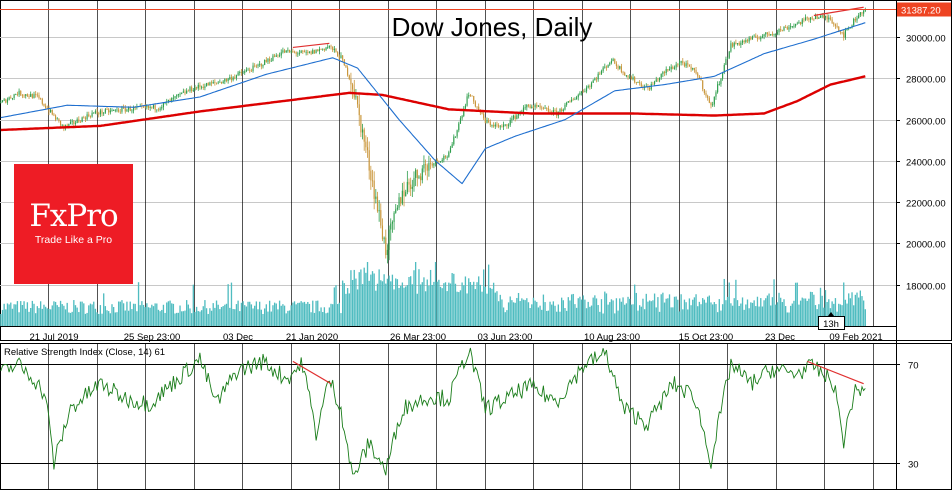 This screenshot has width=952, height=490. I want to click on time-tick-label: 26 Mar 23:00, so click(418, 337).